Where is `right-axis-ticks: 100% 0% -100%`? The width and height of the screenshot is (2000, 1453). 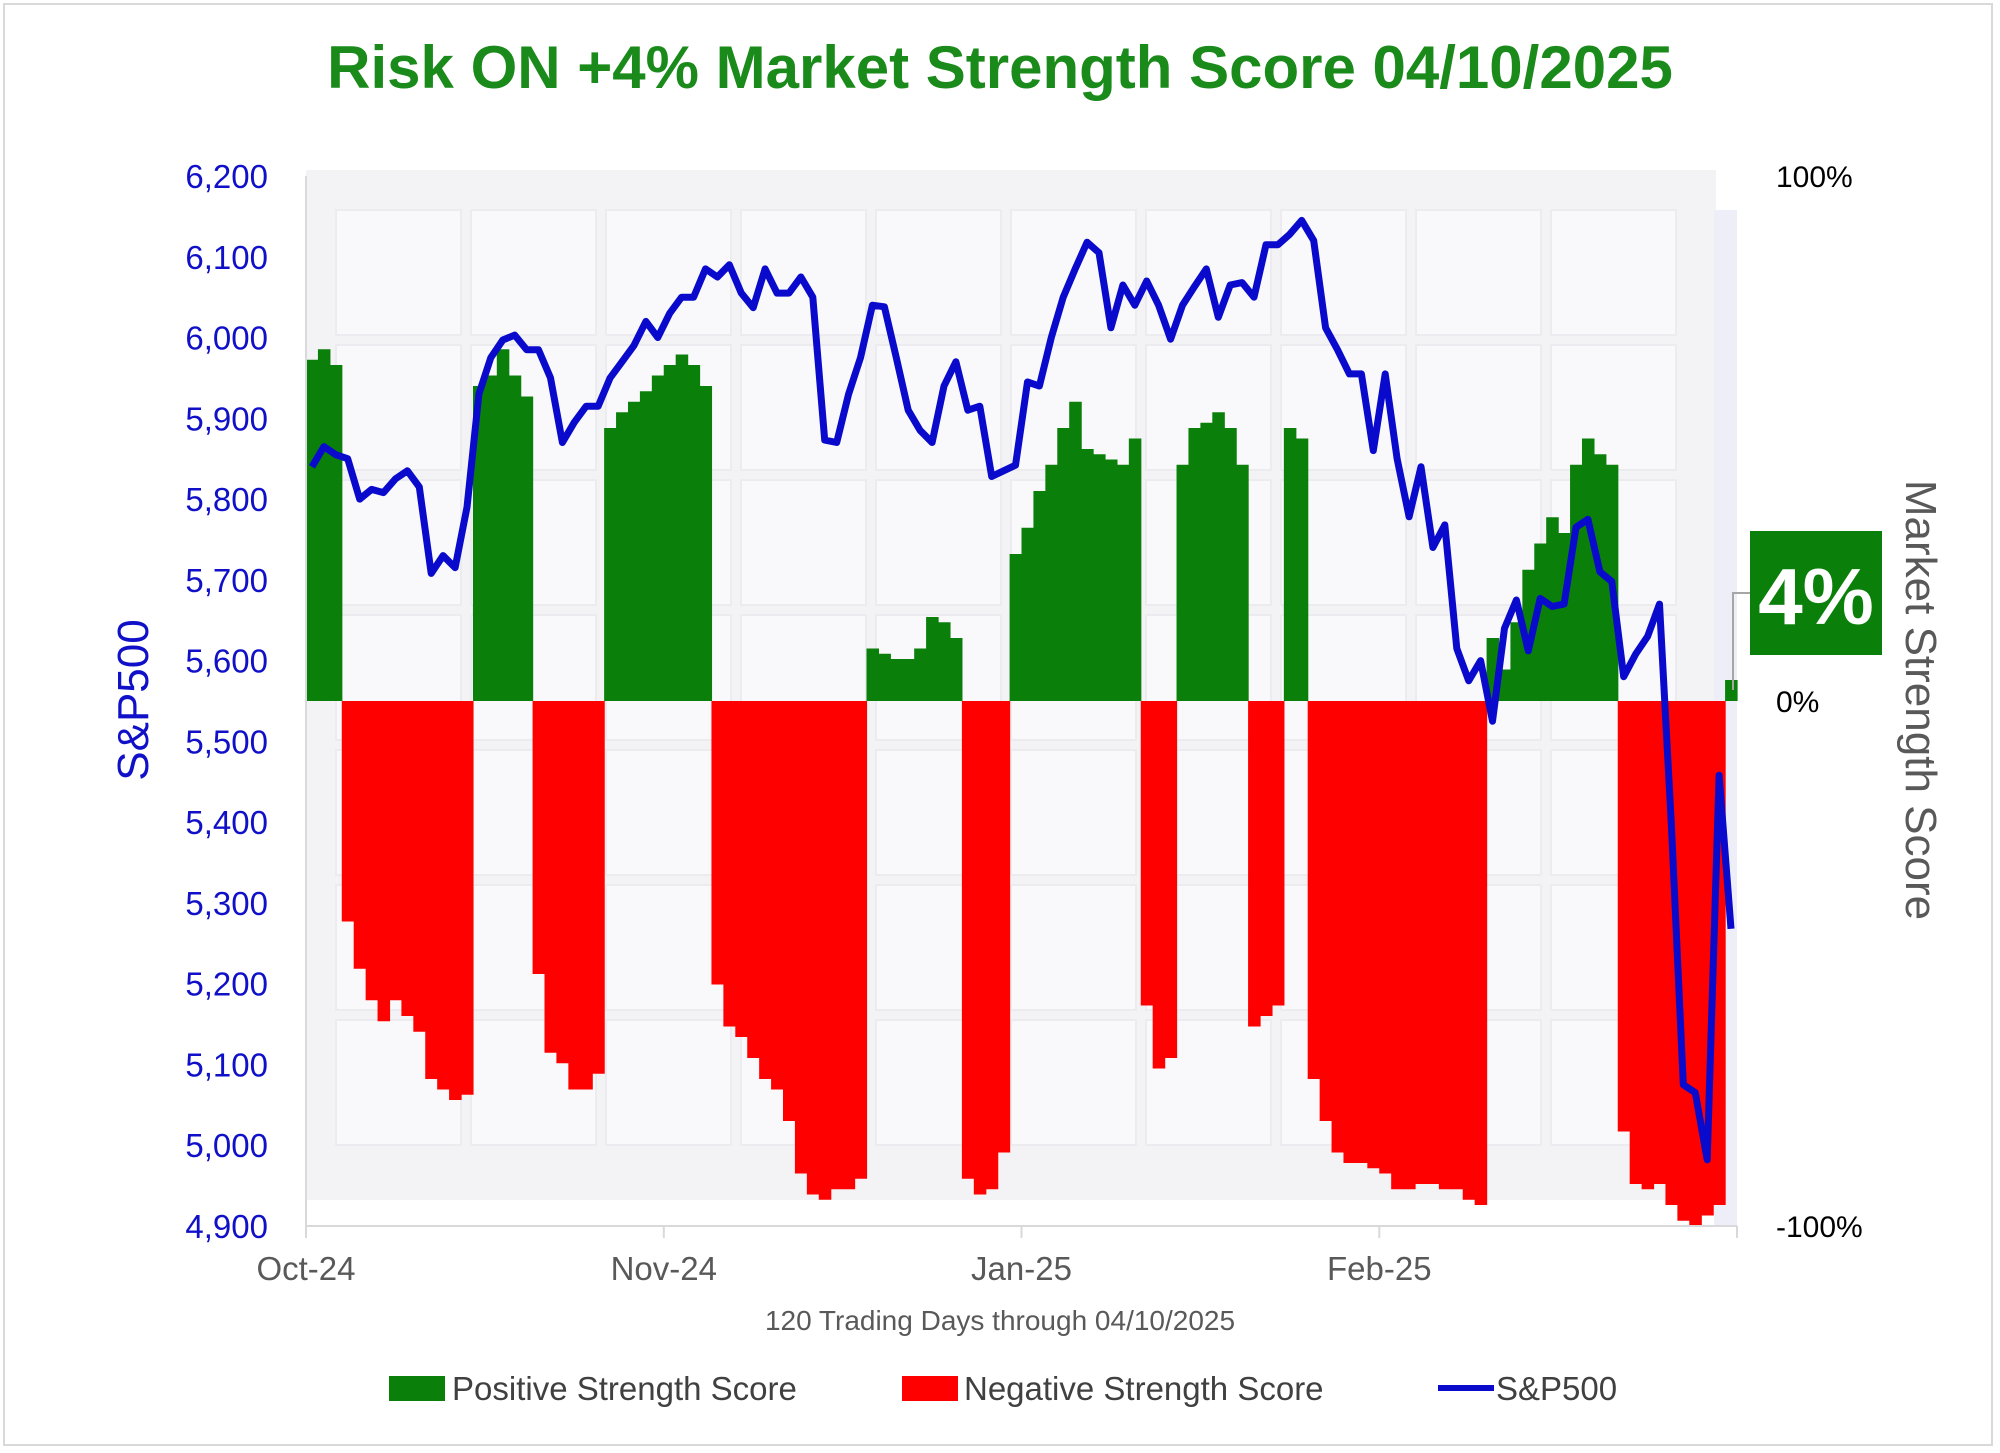 right-axis-ticks: 100% 0% -100% is located at coordinates (1819, 702).